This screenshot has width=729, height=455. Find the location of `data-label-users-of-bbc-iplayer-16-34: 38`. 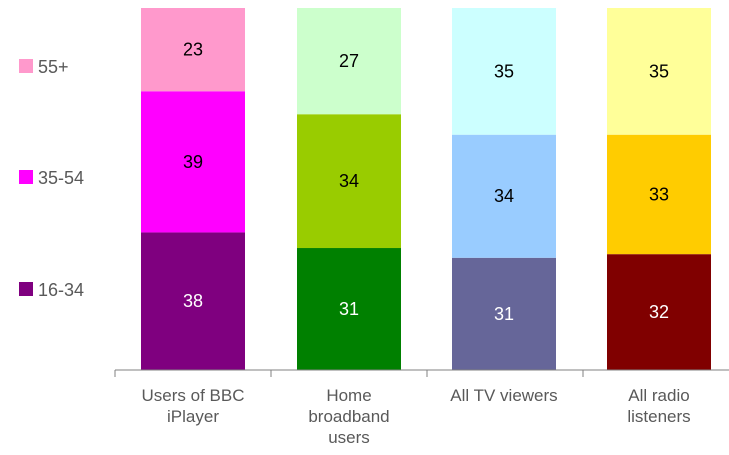

data-label-users-of-bbc-iplayer-16-34: 38 is located at coordinates (193, 301).